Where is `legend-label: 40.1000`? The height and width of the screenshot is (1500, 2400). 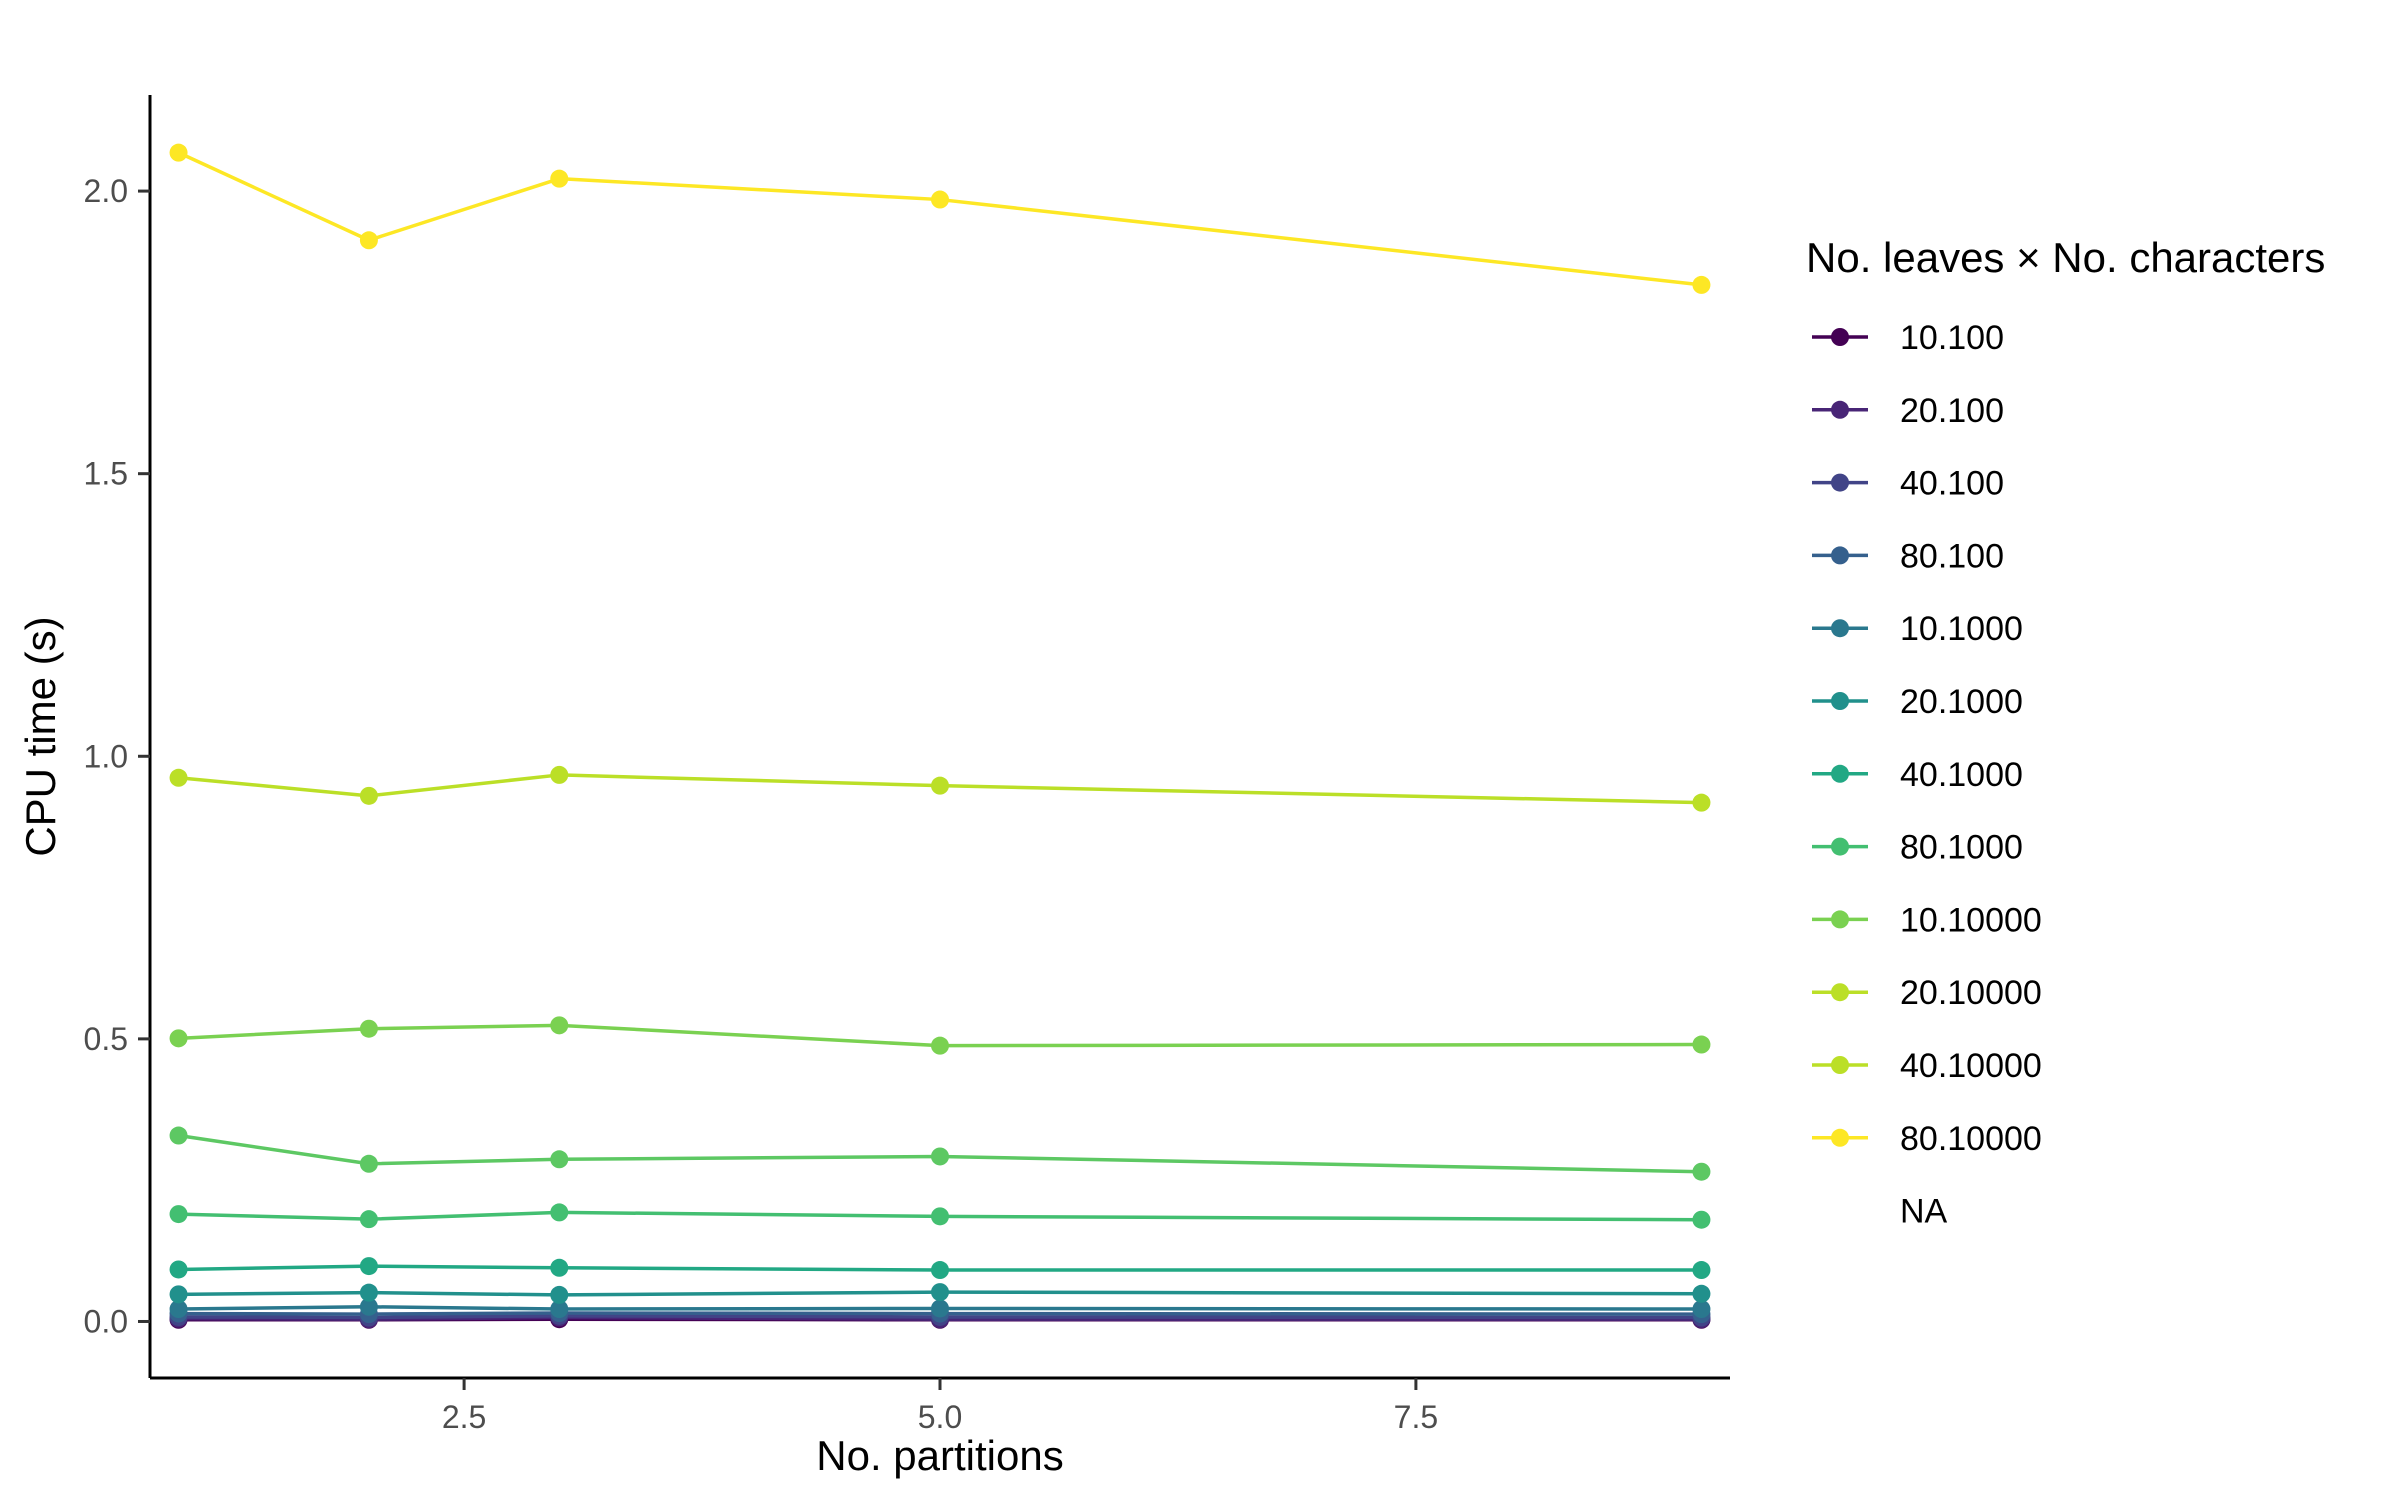
legend-label: 40.1000 is located at coordinates (1961, 775).